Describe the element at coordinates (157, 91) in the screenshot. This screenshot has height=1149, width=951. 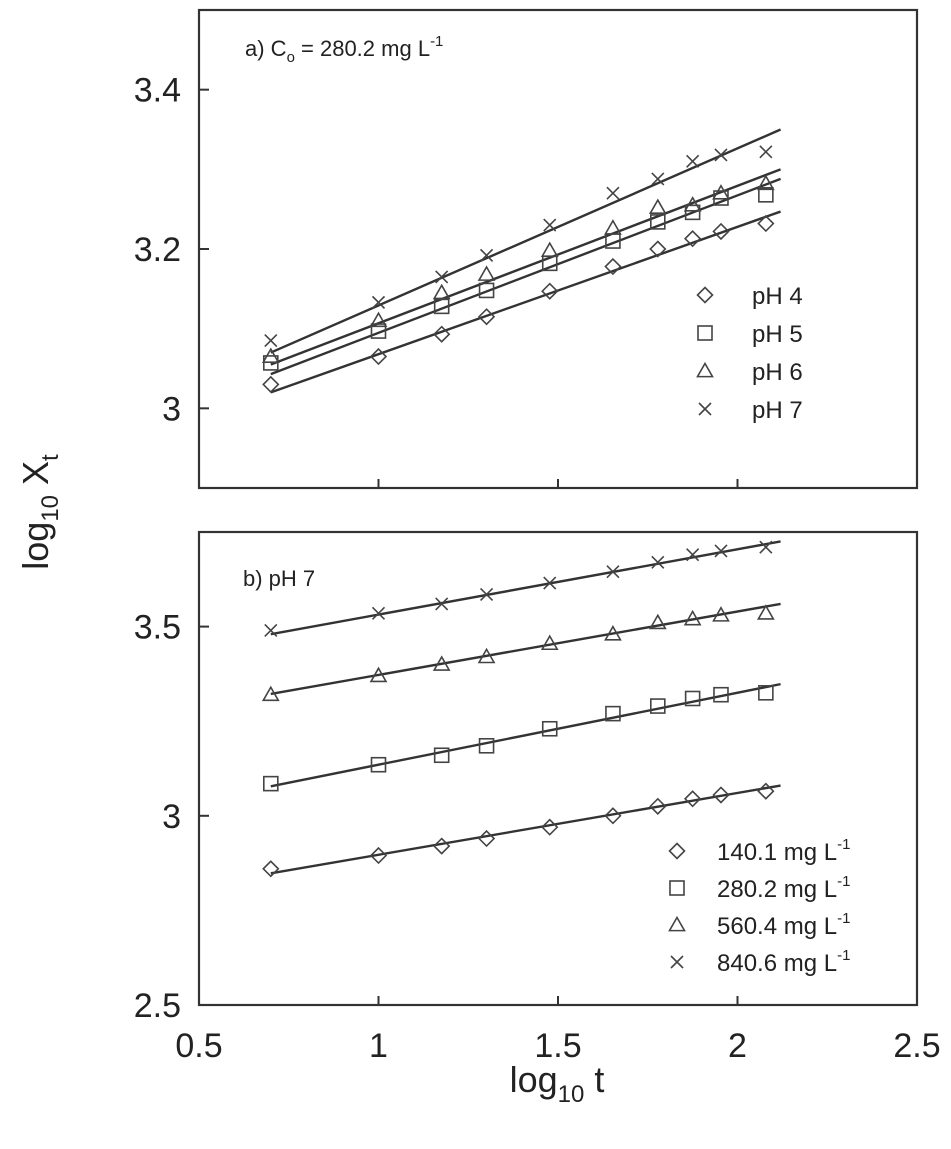
I see `panel-a-y-tick-label: 3.4` at that location.